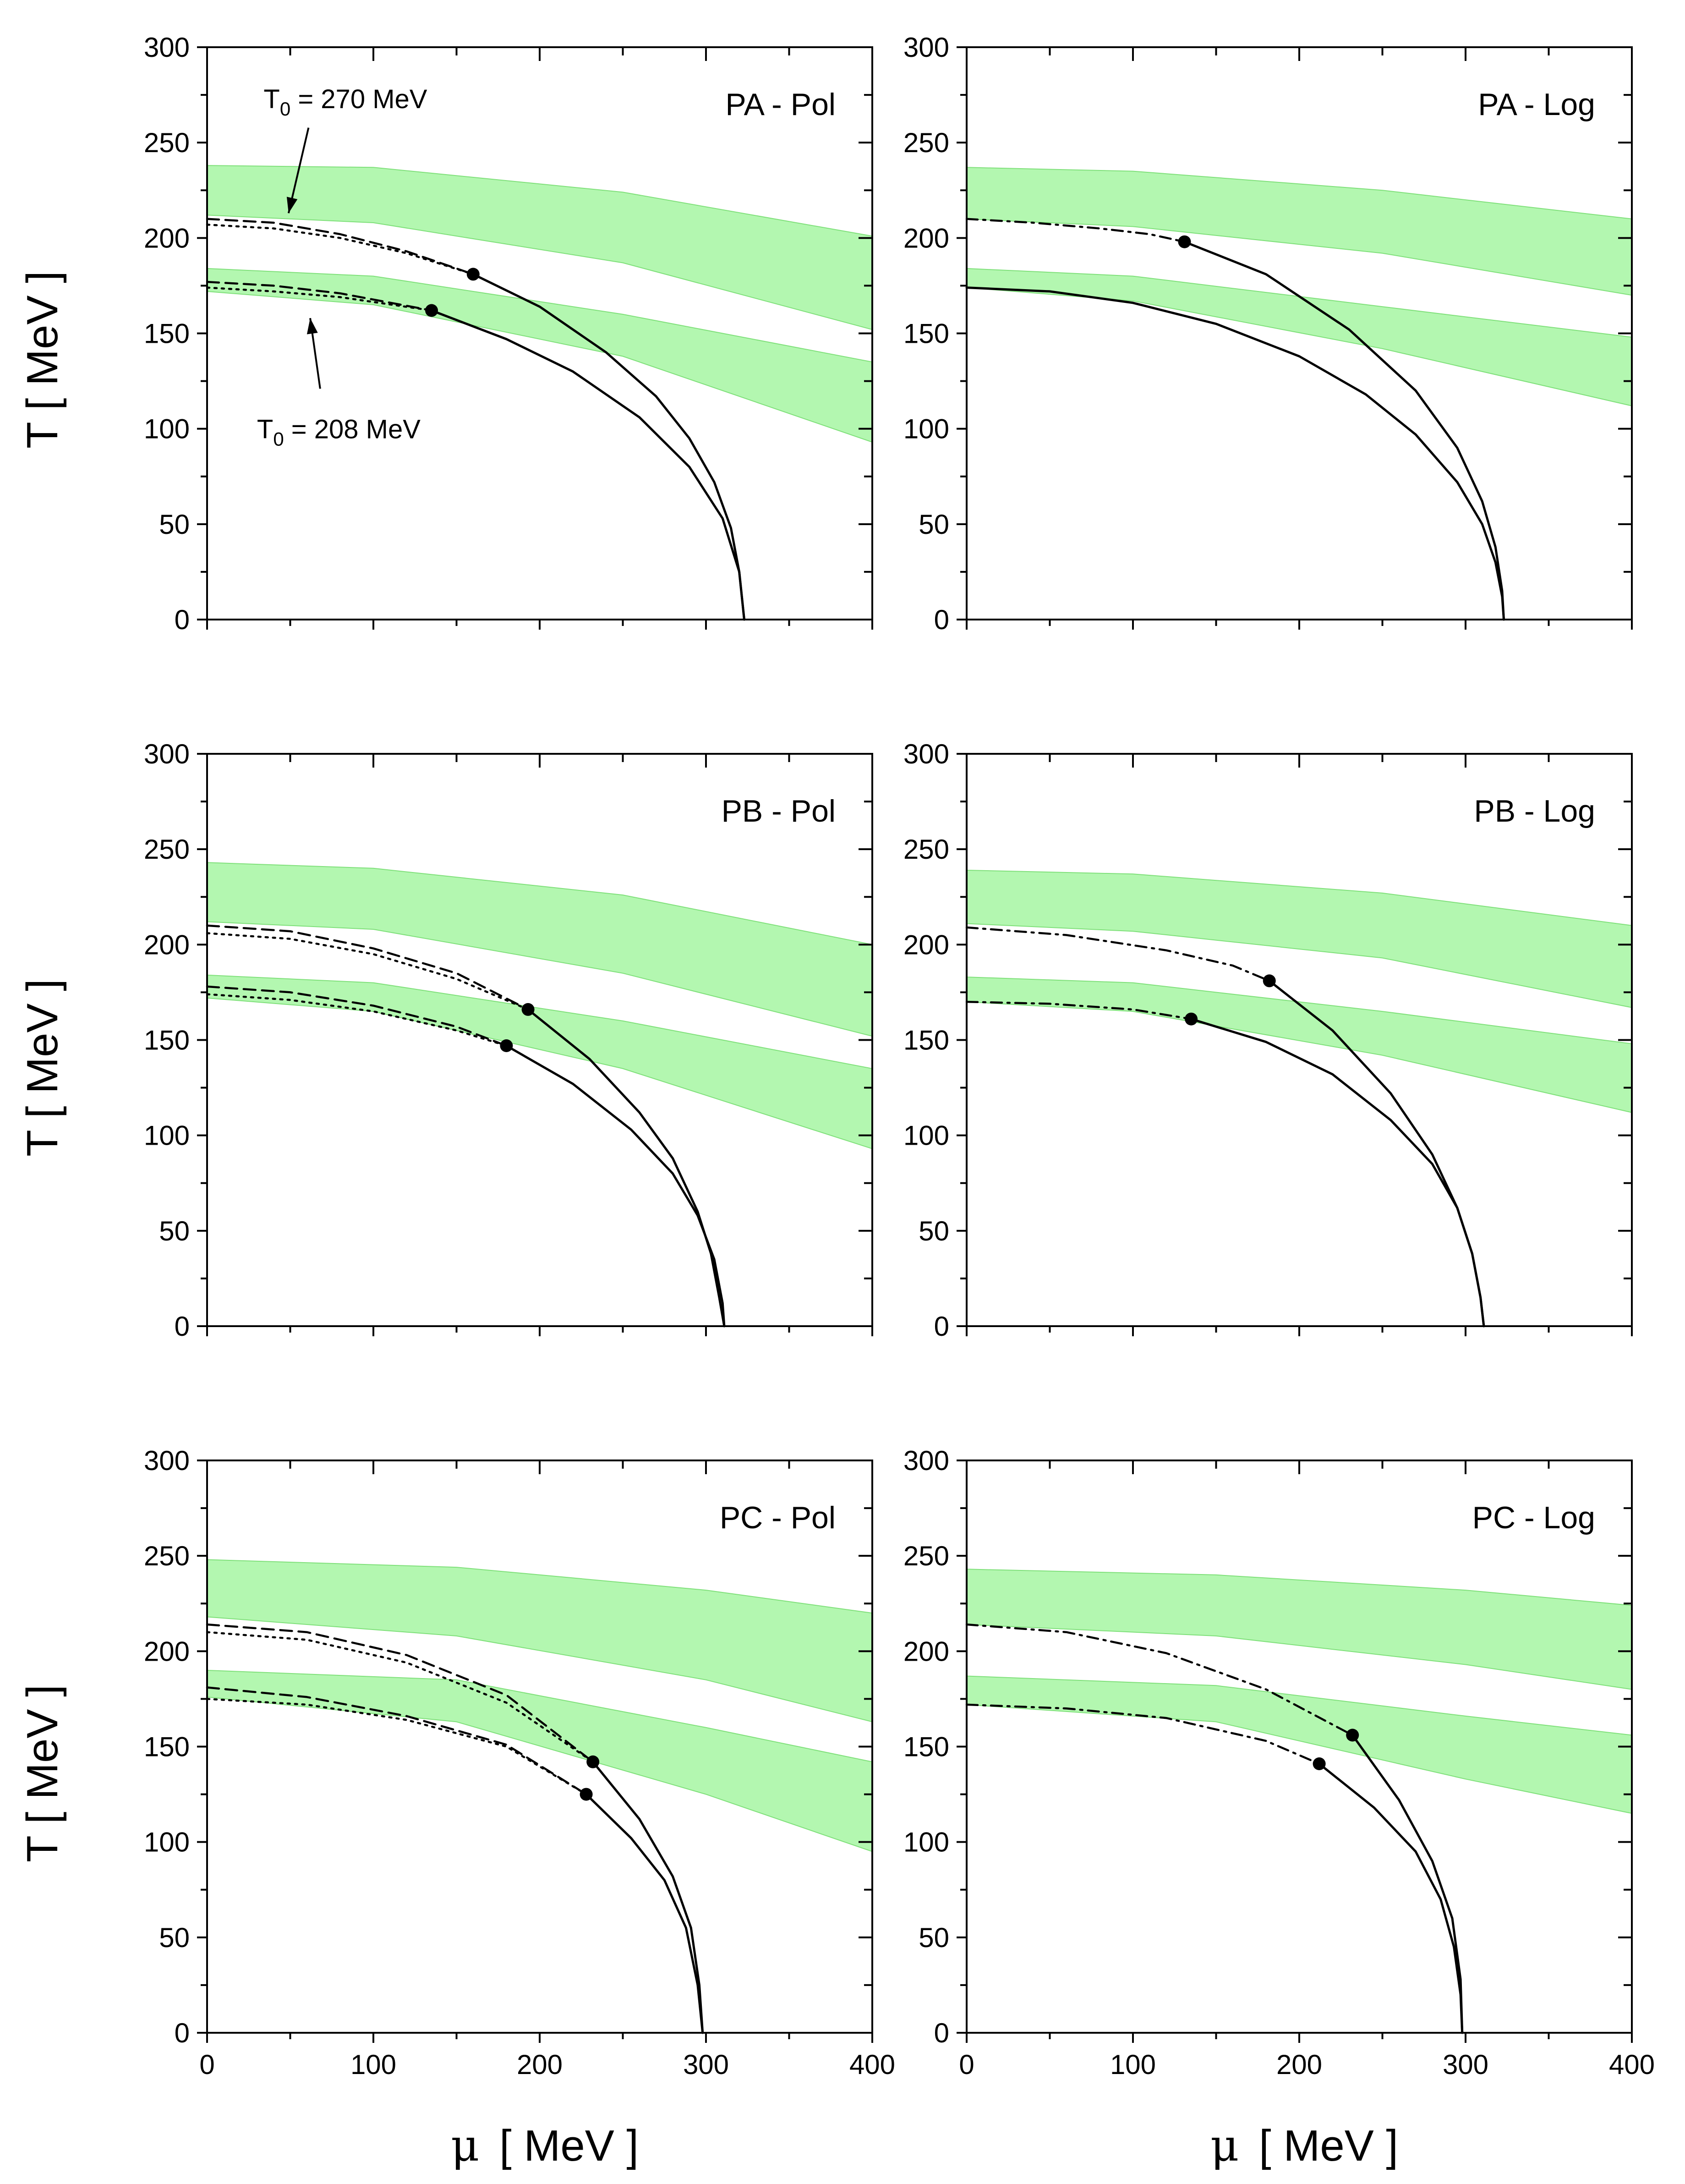 Image resolution: width=1685 pixels, height=2184 pixels. Describe the element at coordinates (42, 1773) in the screenshot. I see `y-axis-title-row-3: T [ MeV ]` at that location.